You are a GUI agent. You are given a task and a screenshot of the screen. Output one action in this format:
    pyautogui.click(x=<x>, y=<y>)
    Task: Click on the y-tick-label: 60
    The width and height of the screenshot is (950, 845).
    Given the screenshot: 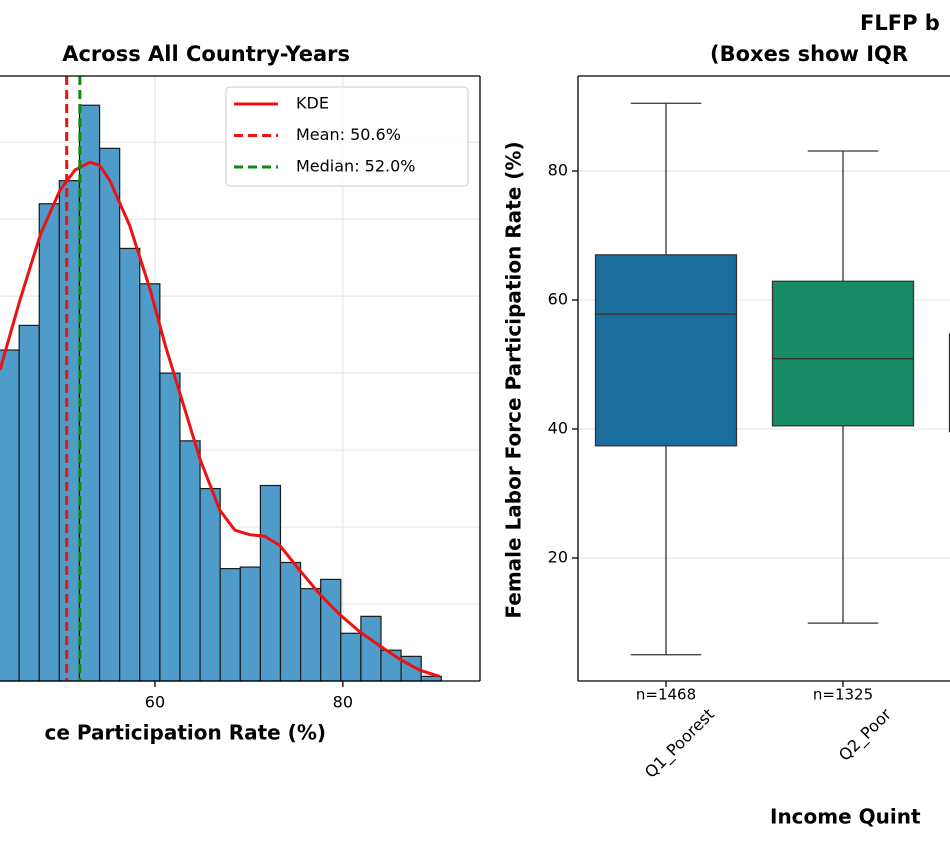 What is the action you would take?
    pyautogui.click(x=558, y=299)
    